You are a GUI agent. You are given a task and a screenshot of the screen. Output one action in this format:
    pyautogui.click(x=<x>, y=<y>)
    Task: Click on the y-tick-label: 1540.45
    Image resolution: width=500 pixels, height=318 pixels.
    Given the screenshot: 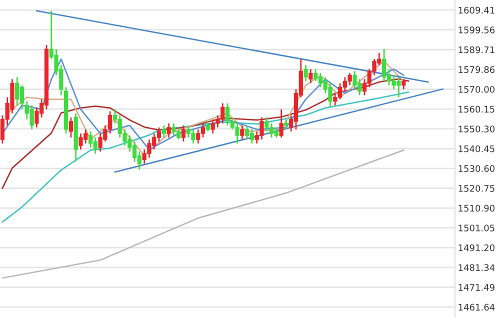 What is the action you would take?
    pyautogui.click(x=476, y=148)
    